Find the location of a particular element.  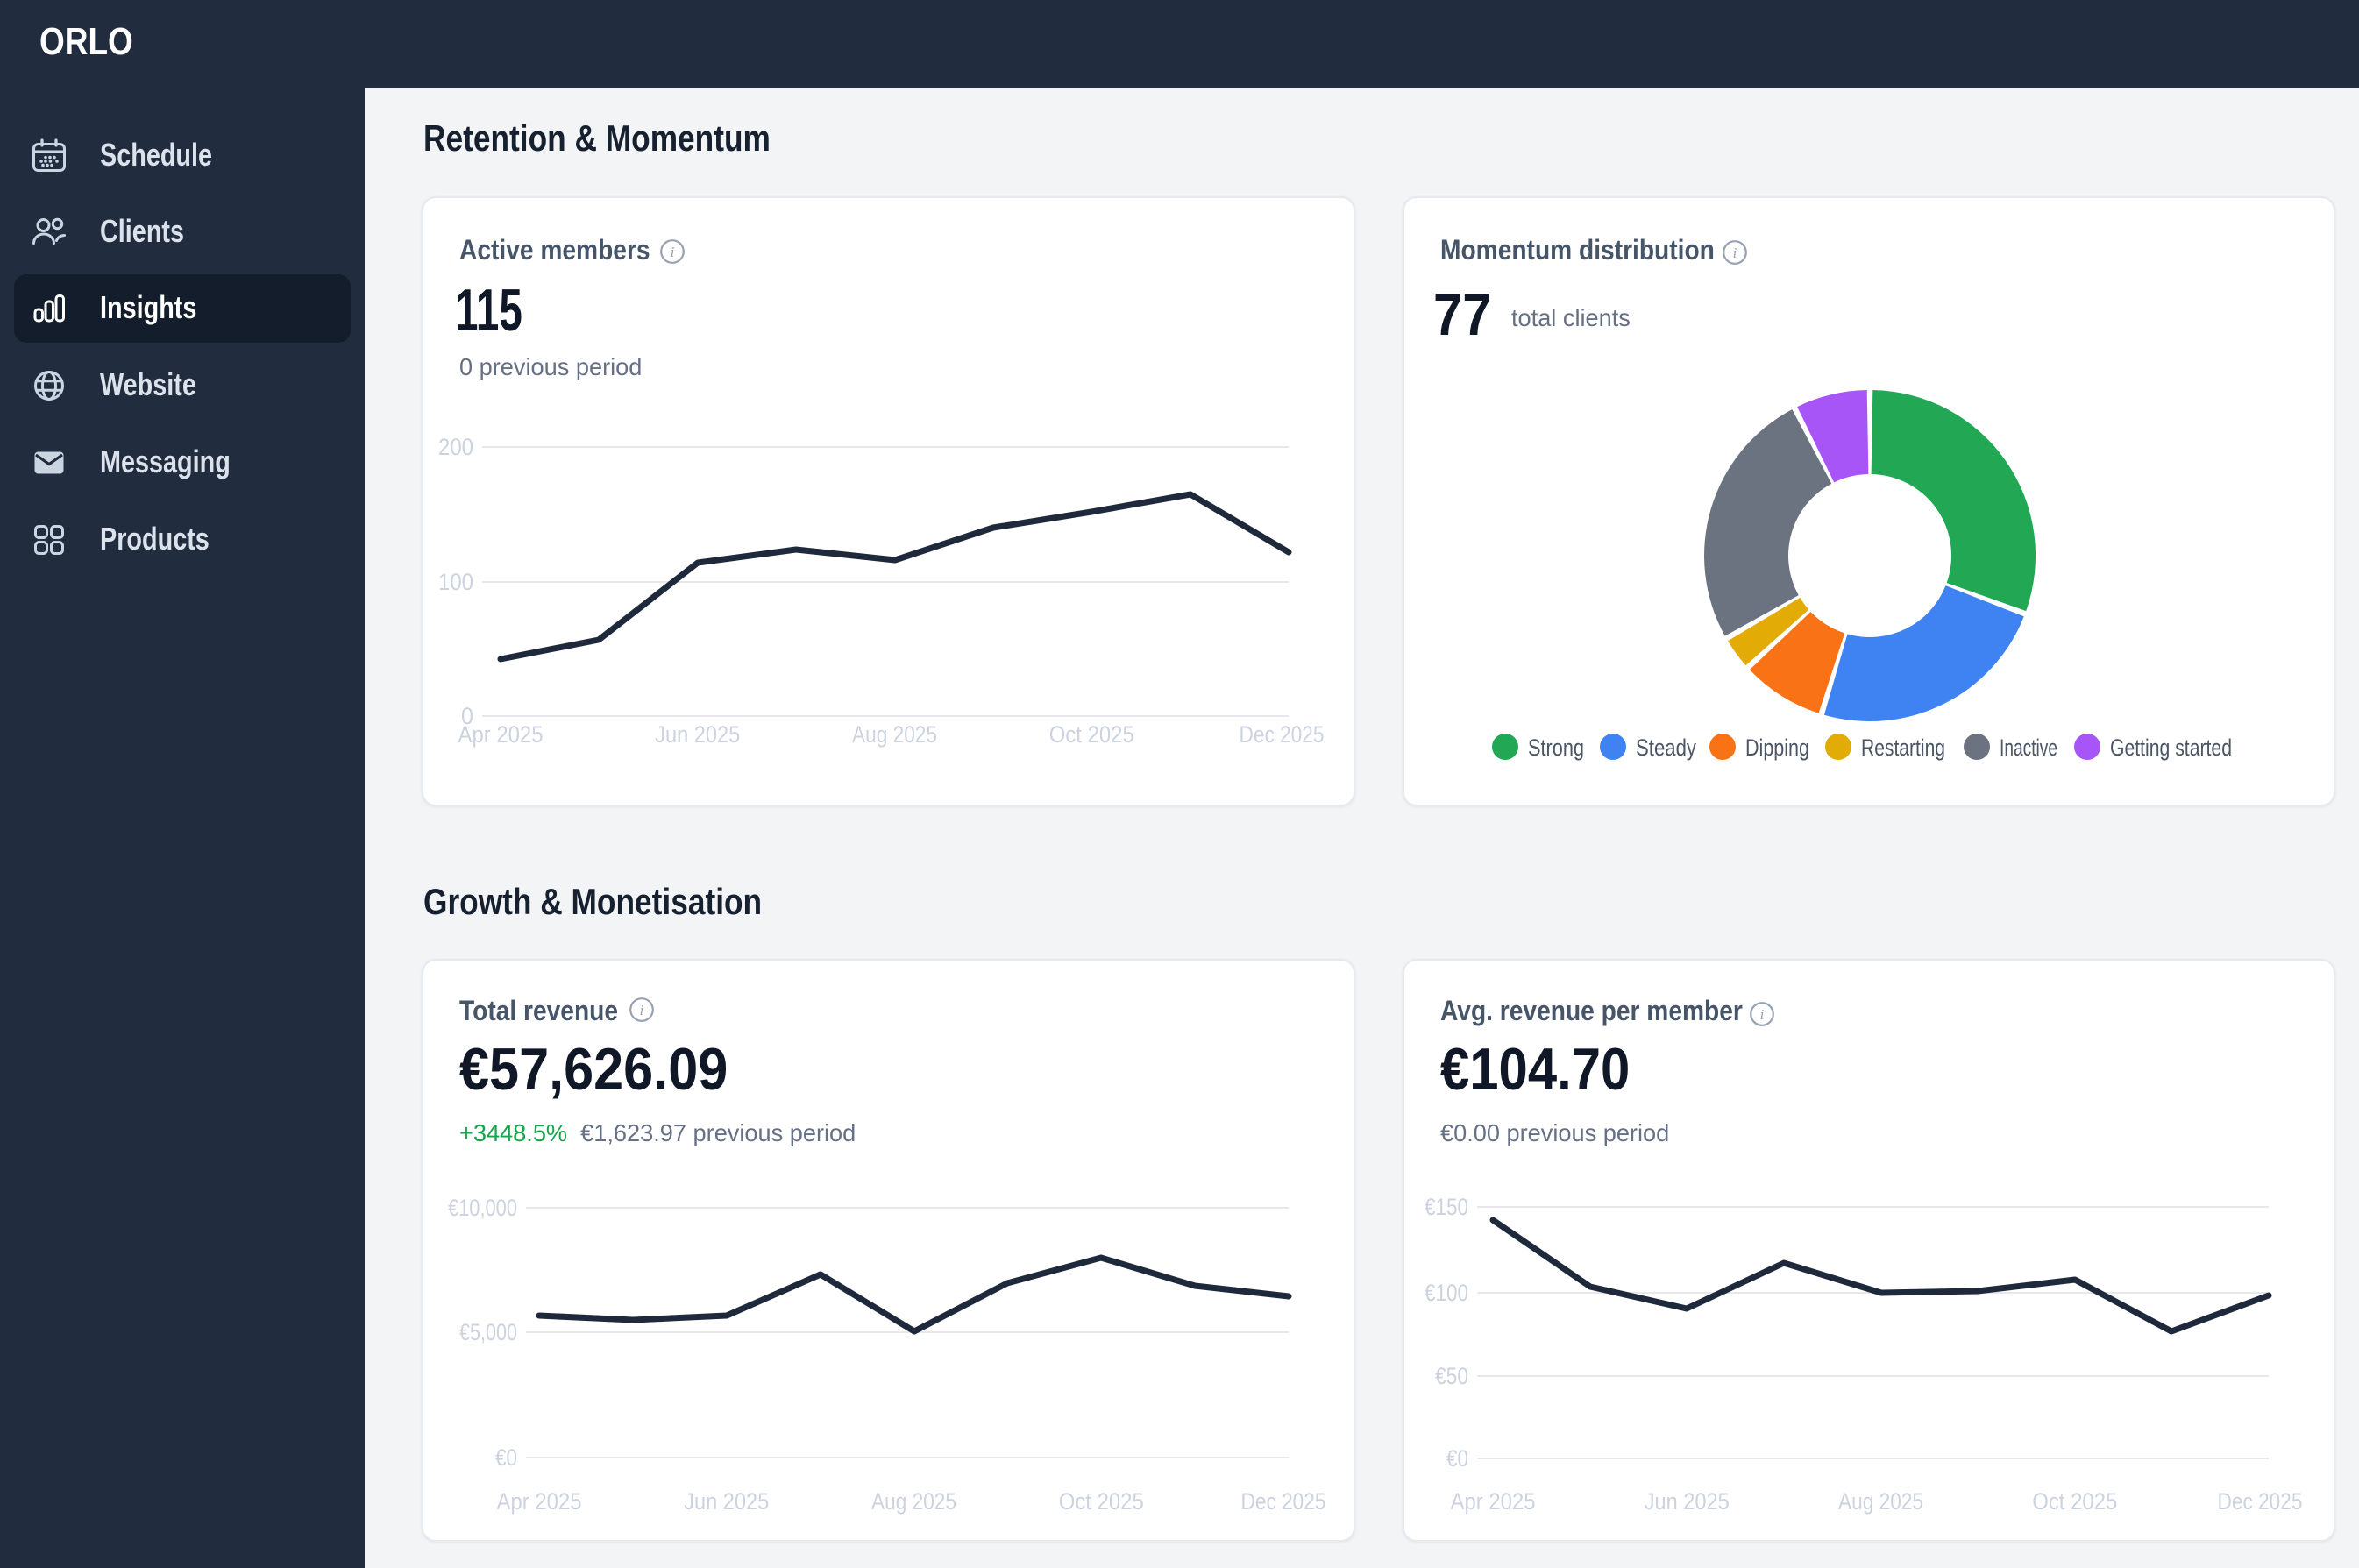

svg-text: 0 is located at coordinates (467, 716).